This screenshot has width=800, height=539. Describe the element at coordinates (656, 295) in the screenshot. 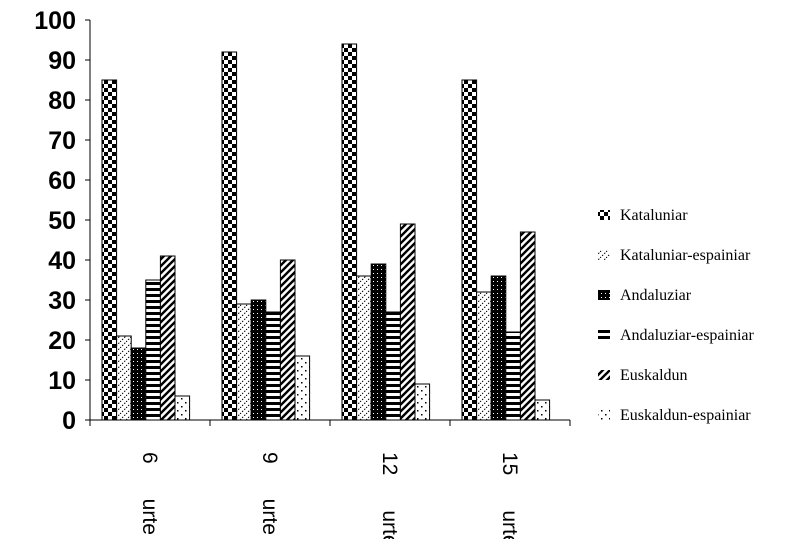

I see `legend-label: Andaluziar` at that location.